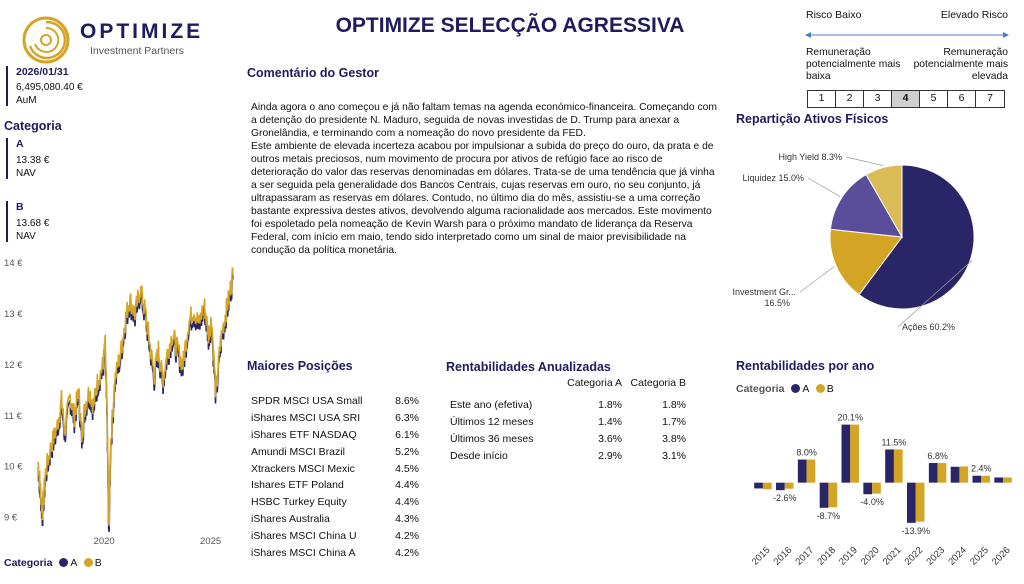  I want to click on position-row: HSBC Turkey Equity 4.4%, so click(335, 502).